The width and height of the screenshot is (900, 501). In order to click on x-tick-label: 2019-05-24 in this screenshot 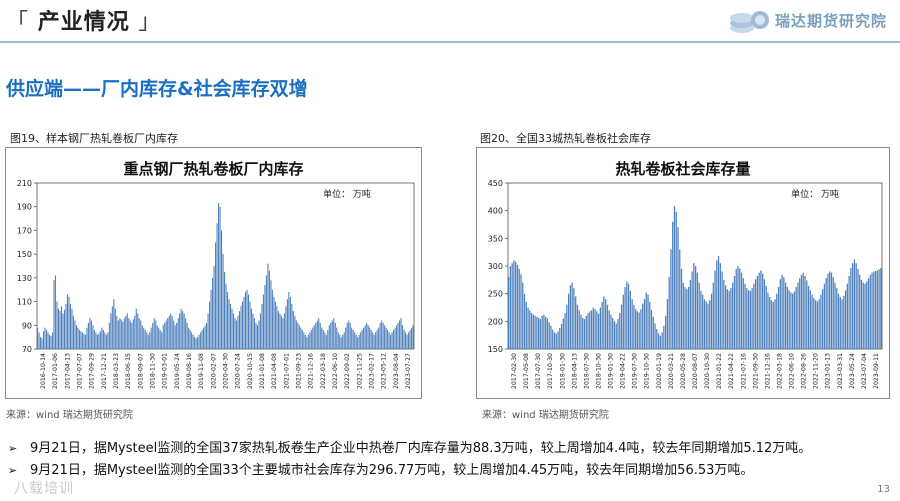, I will do `click(177, 371)`.